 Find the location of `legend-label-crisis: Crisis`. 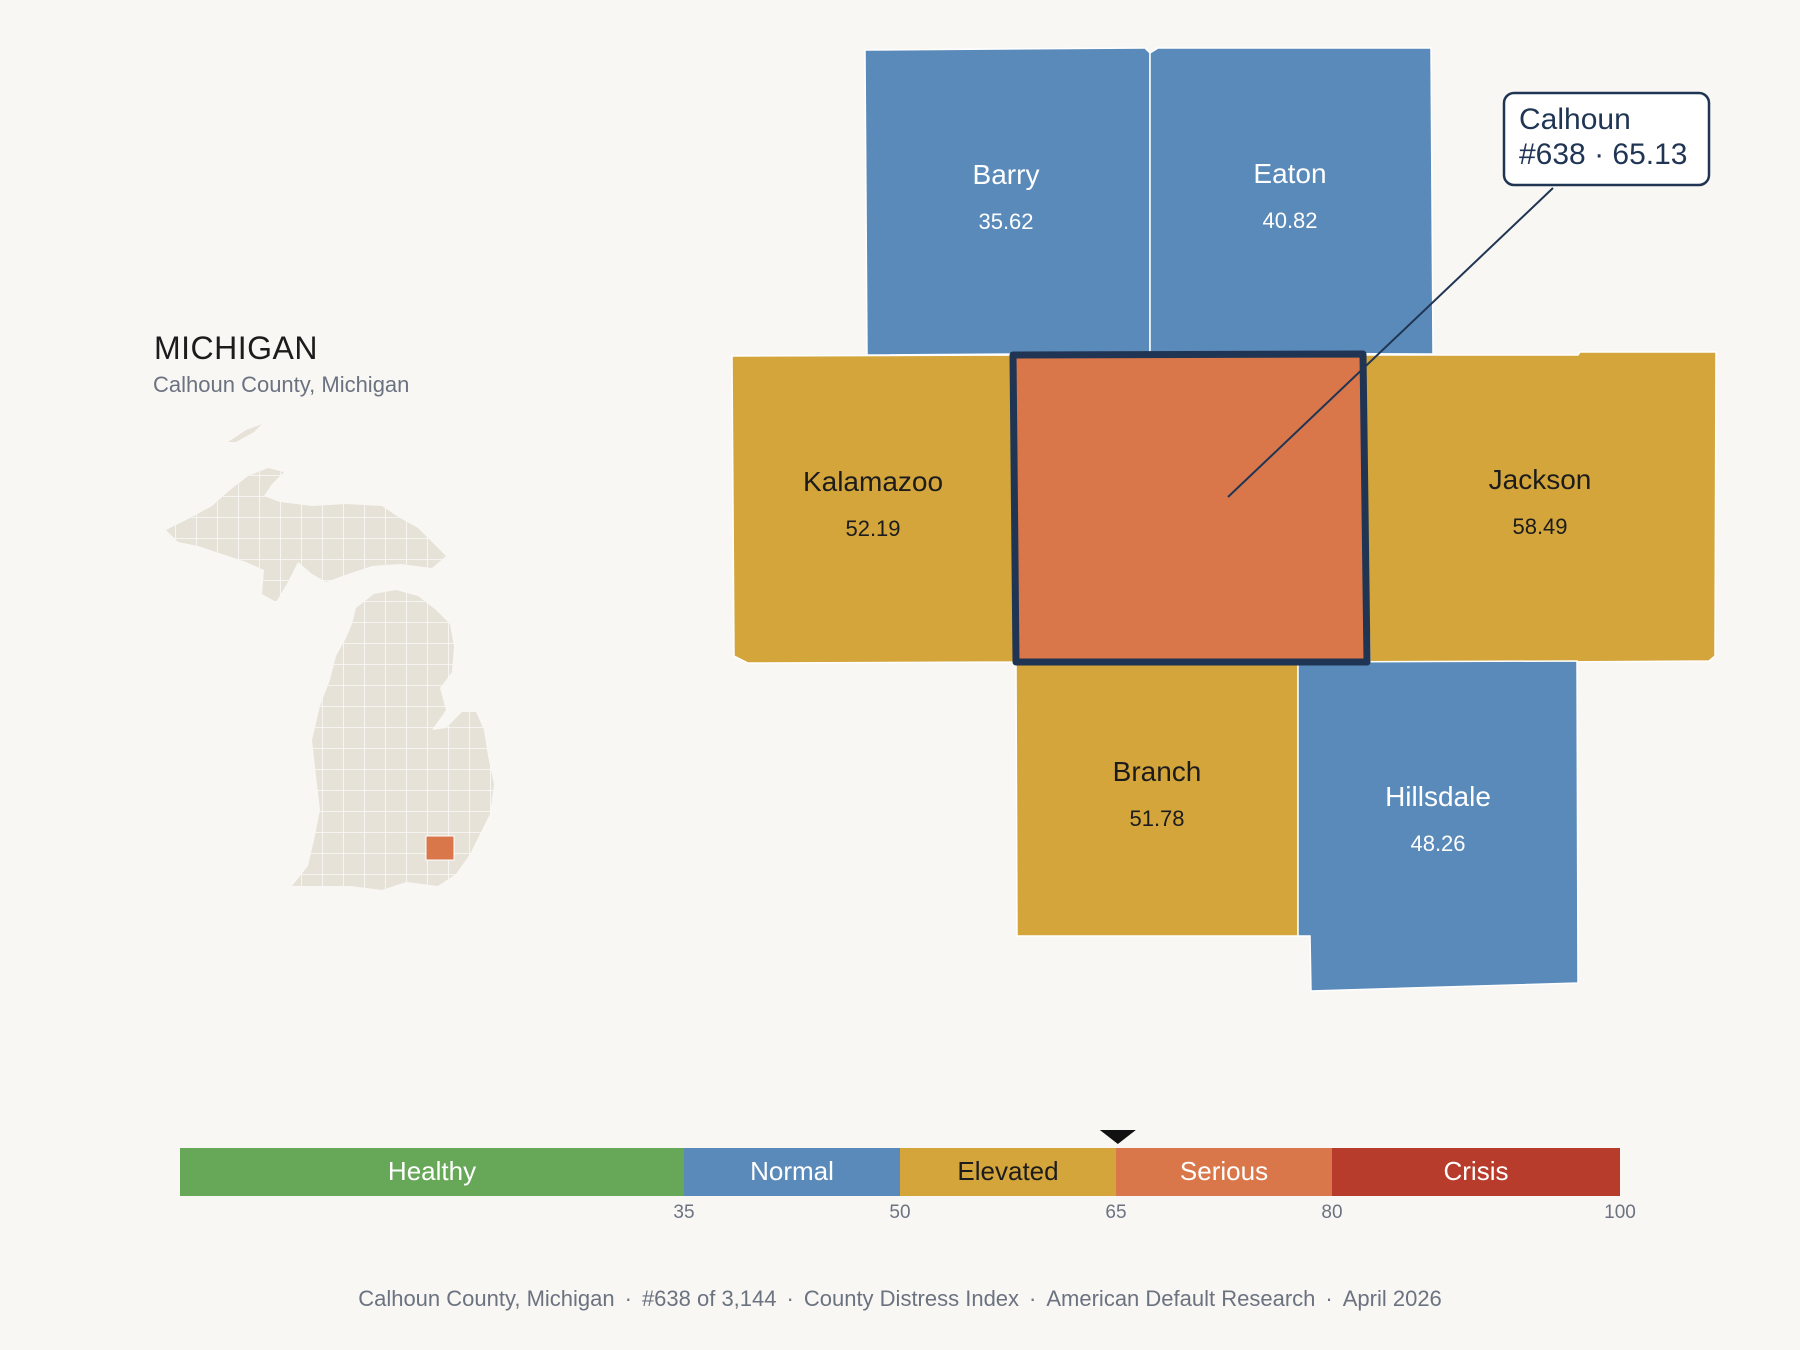

legend-label-crisis: Crisis is located at coordinates (1476, 1171).